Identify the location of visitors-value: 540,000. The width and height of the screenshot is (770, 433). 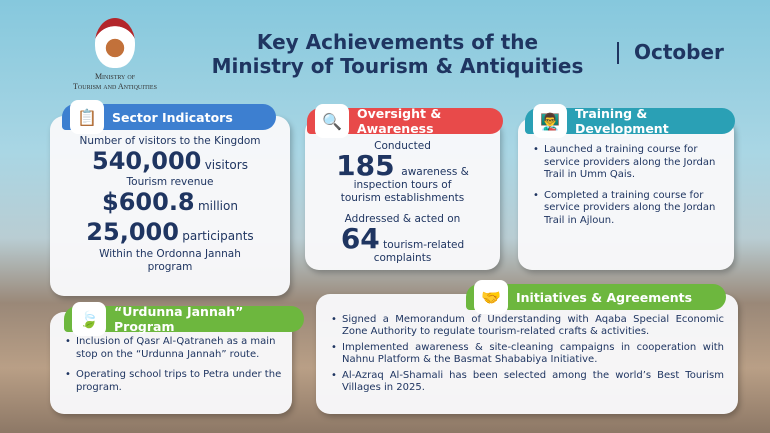
(147, 161).